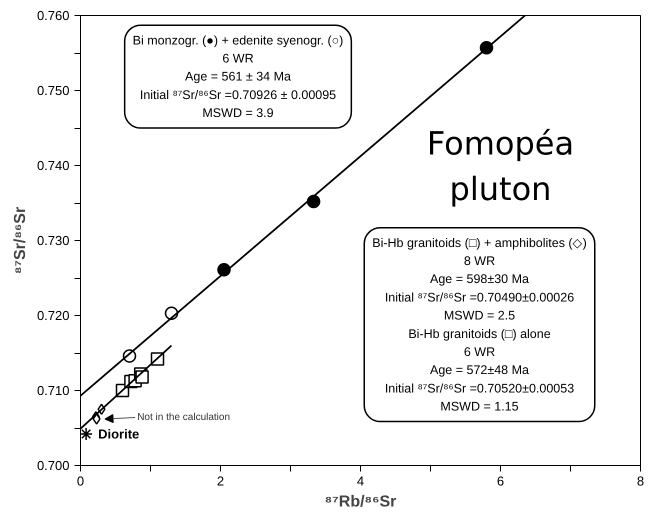 Image resolution: width=665 pixels, height=530 pixels. Describe the element at coordinates (53, 465) in the screenshot. I see `y-tick-label: 0.700` at that location.